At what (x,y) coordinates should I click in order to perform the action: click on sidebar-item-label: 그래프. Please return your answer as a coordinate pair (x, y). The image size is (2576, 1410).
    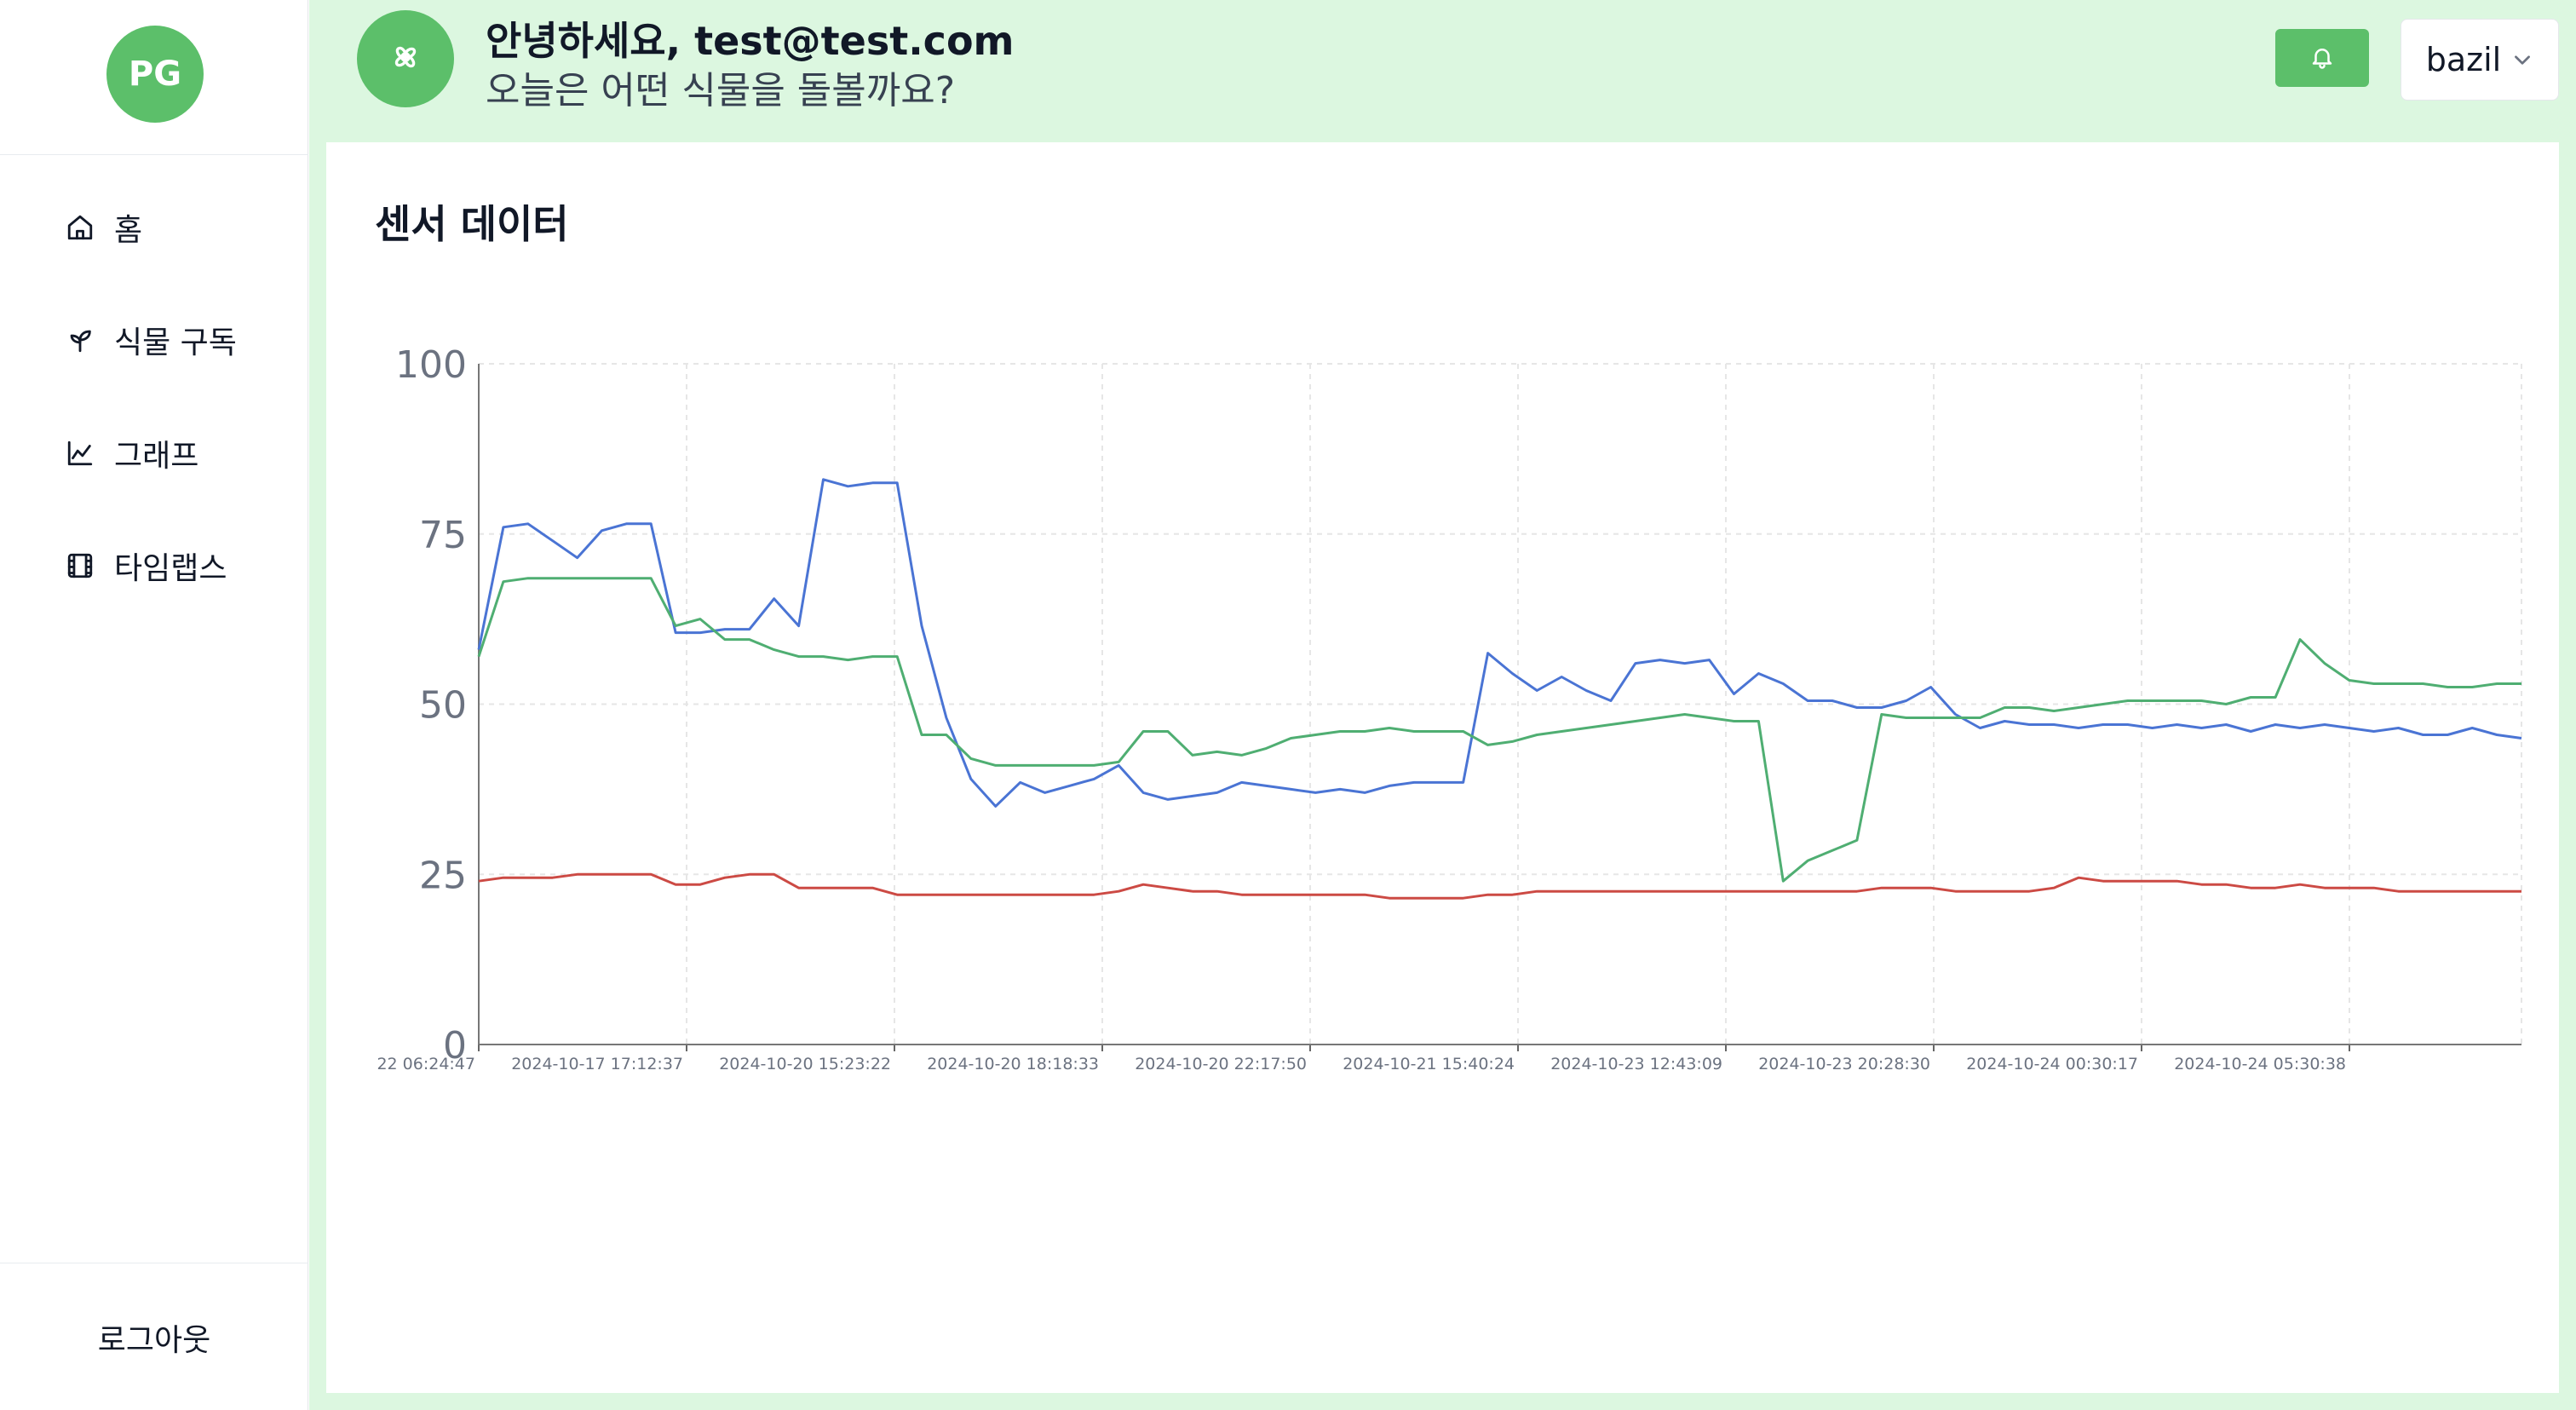
    Looking at the image, I should click on (157, 457).